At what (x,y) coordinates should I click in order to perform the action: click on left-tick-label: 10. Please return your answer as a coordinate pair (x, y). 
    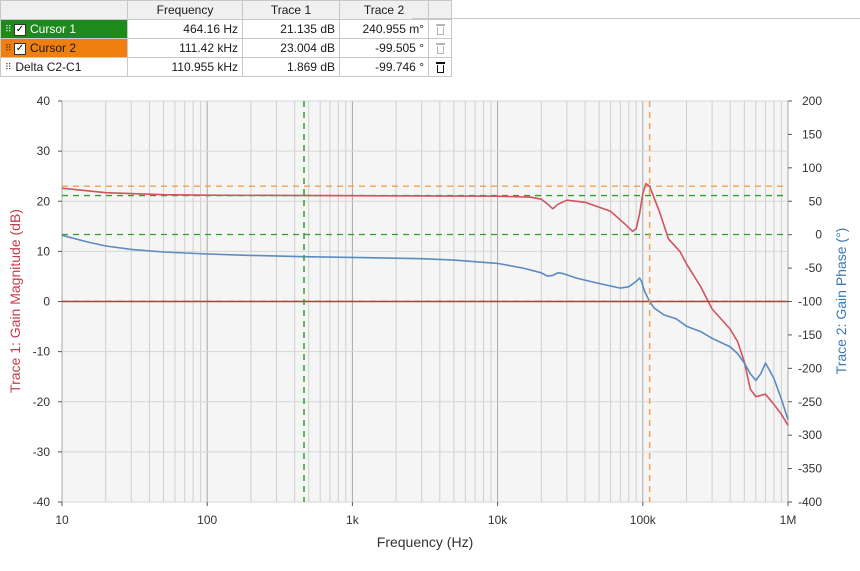
    Looking at the image, I should click on (44, 251).